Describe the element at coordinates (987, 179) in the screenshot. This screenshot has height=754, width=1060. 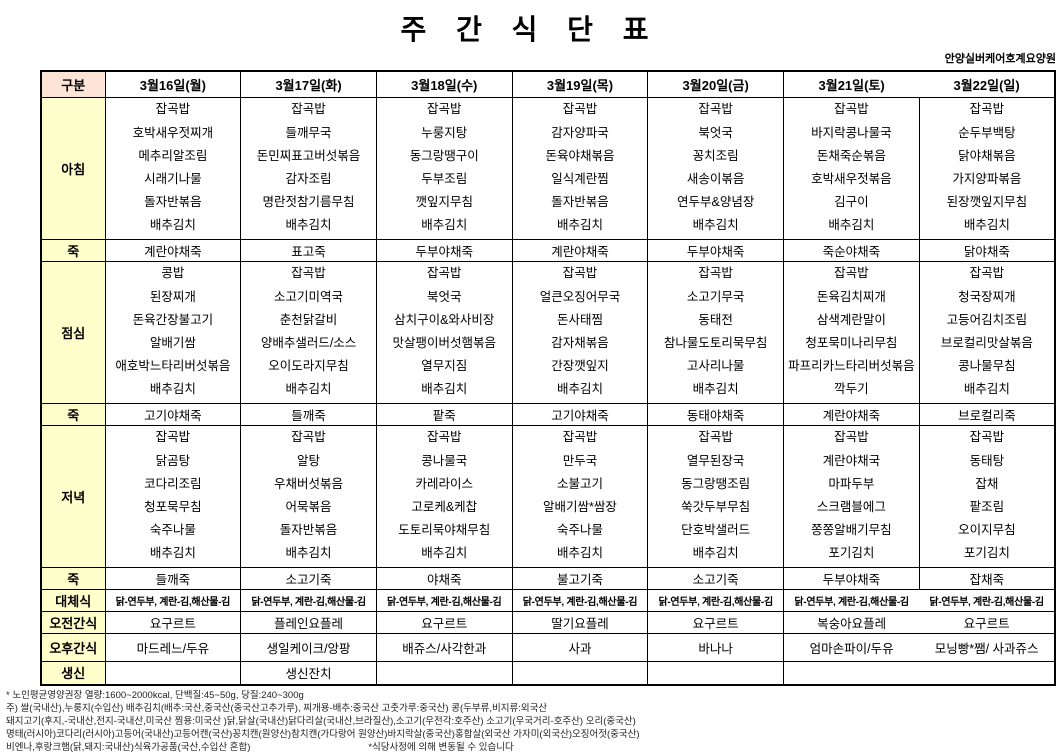
I see `menu-item: 가지양파볶음` at that location.